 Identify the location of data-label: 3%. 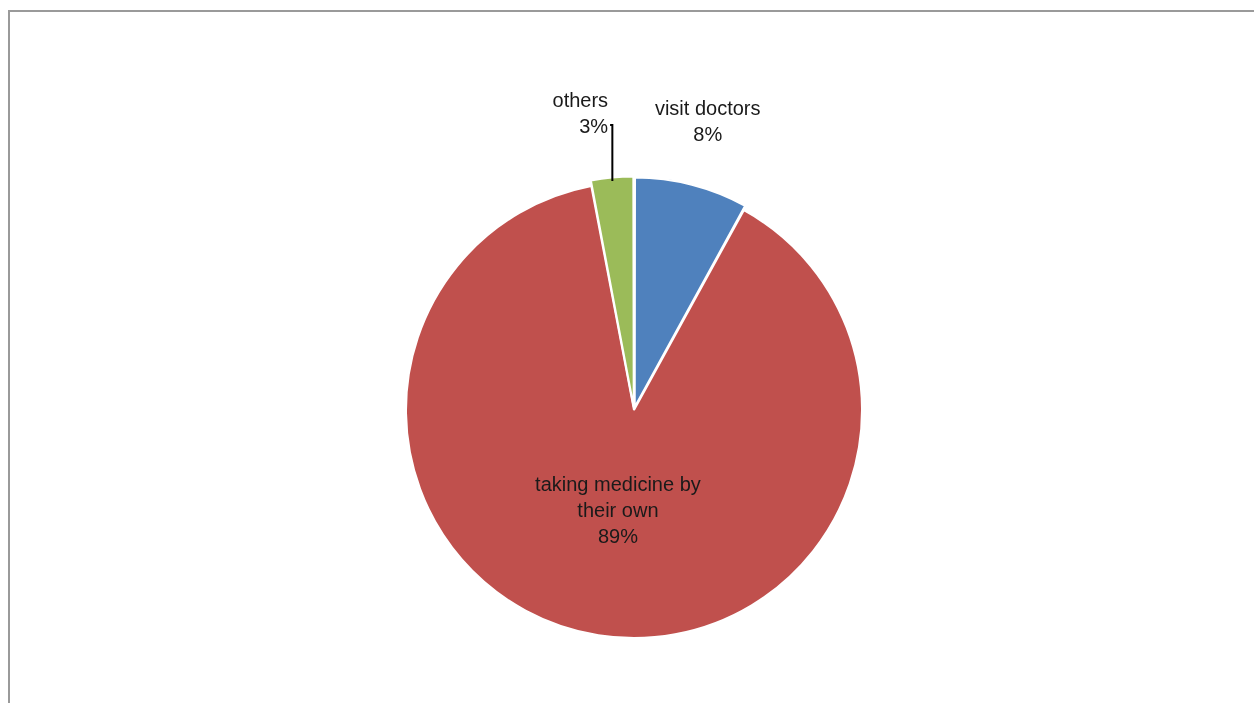
(594, 126).